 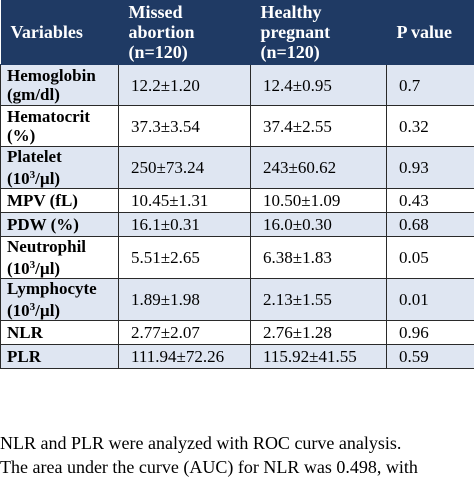 I want to click on missed-value-cell: 10.45±1.31, so click(x=184, y=200).